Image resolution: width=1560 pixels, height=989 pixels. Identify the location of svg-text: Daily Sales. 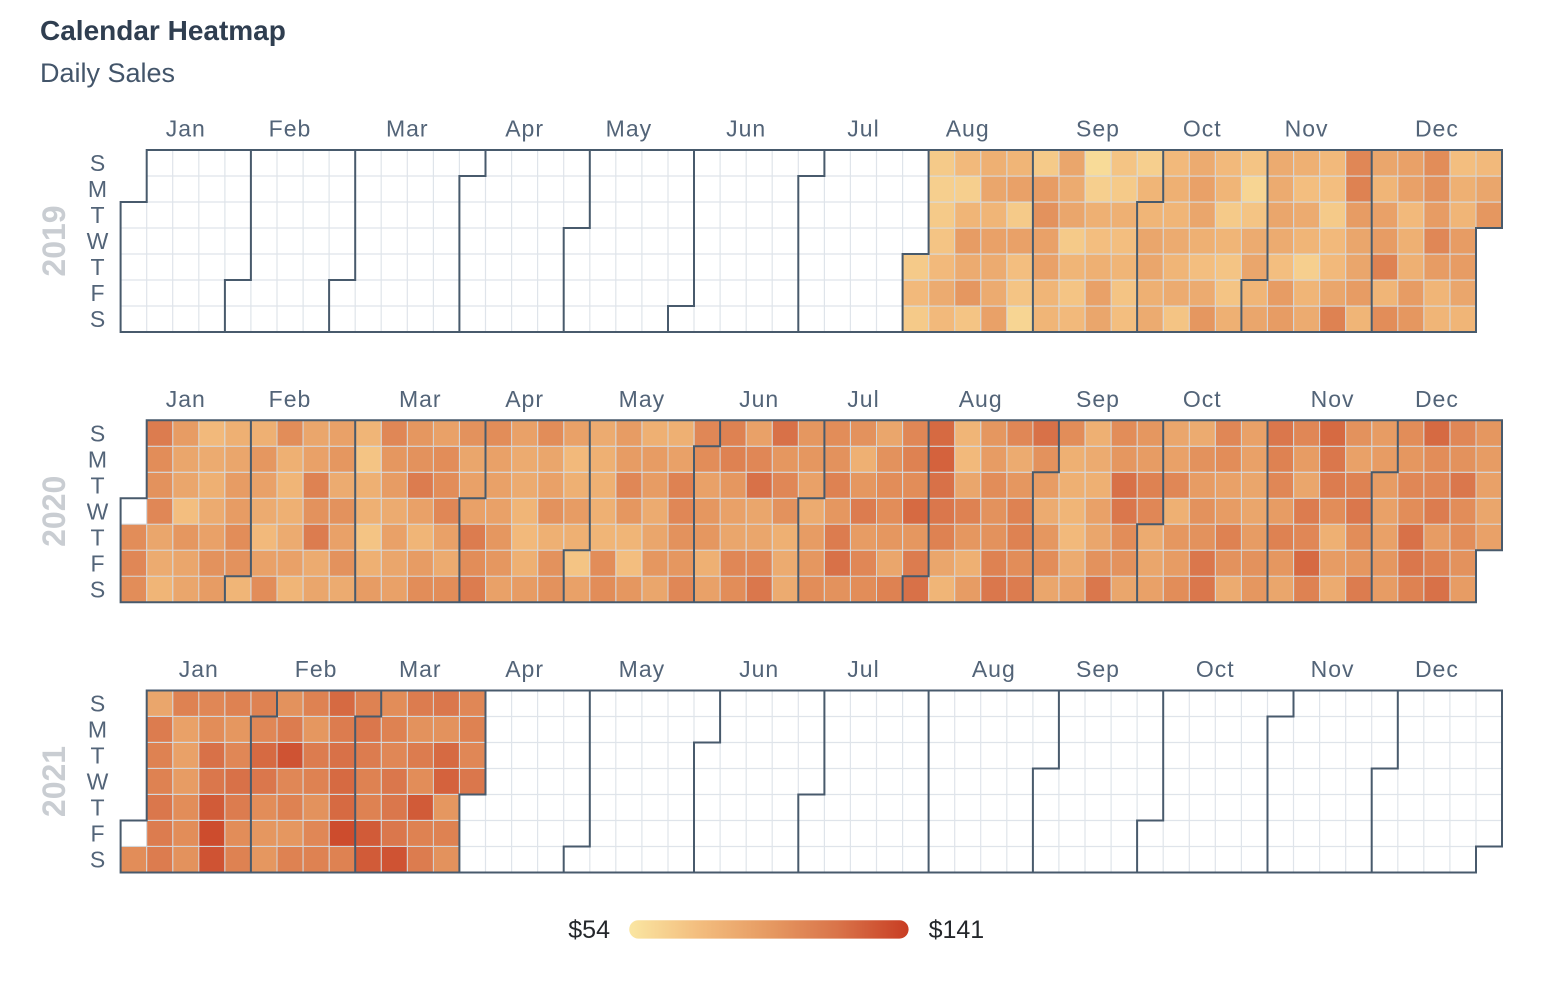
(107, 73).